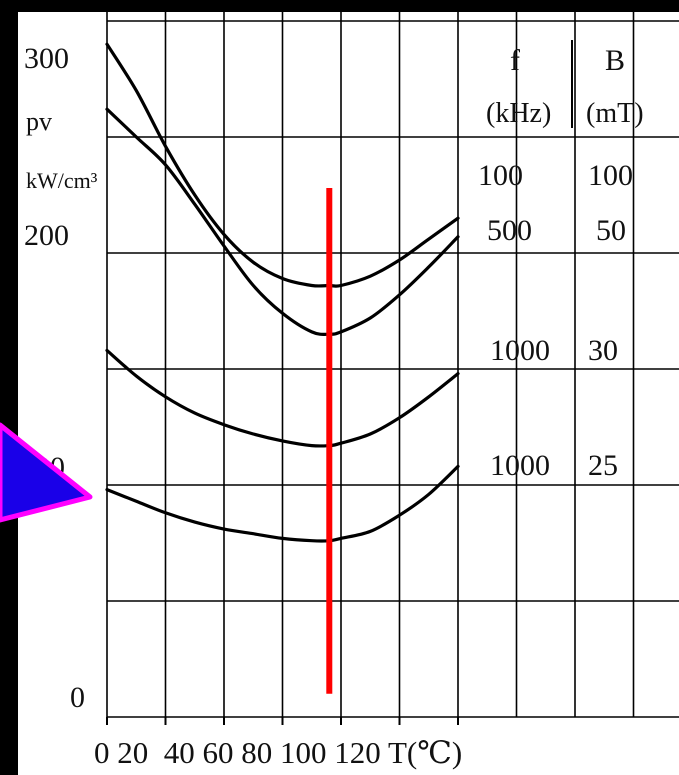 The width and height of the screenshot is (679, 775). Describe the element at coordinates (500, 175) in the screenshot. I see `table-f-value: 100` at that location.